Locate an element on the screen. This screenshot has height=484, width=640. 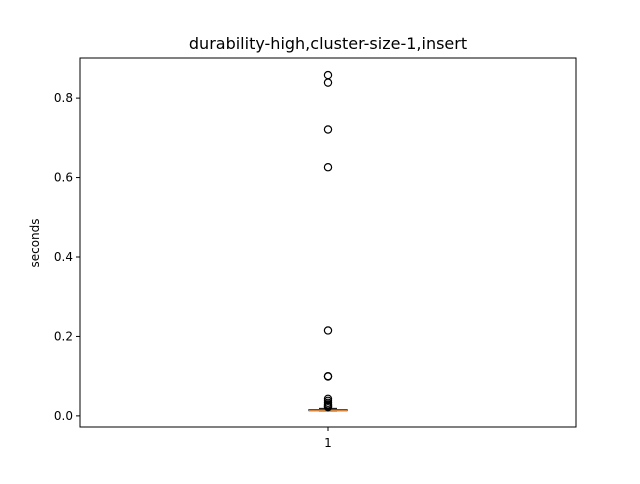
outliers is located at coordinates (328, 241).